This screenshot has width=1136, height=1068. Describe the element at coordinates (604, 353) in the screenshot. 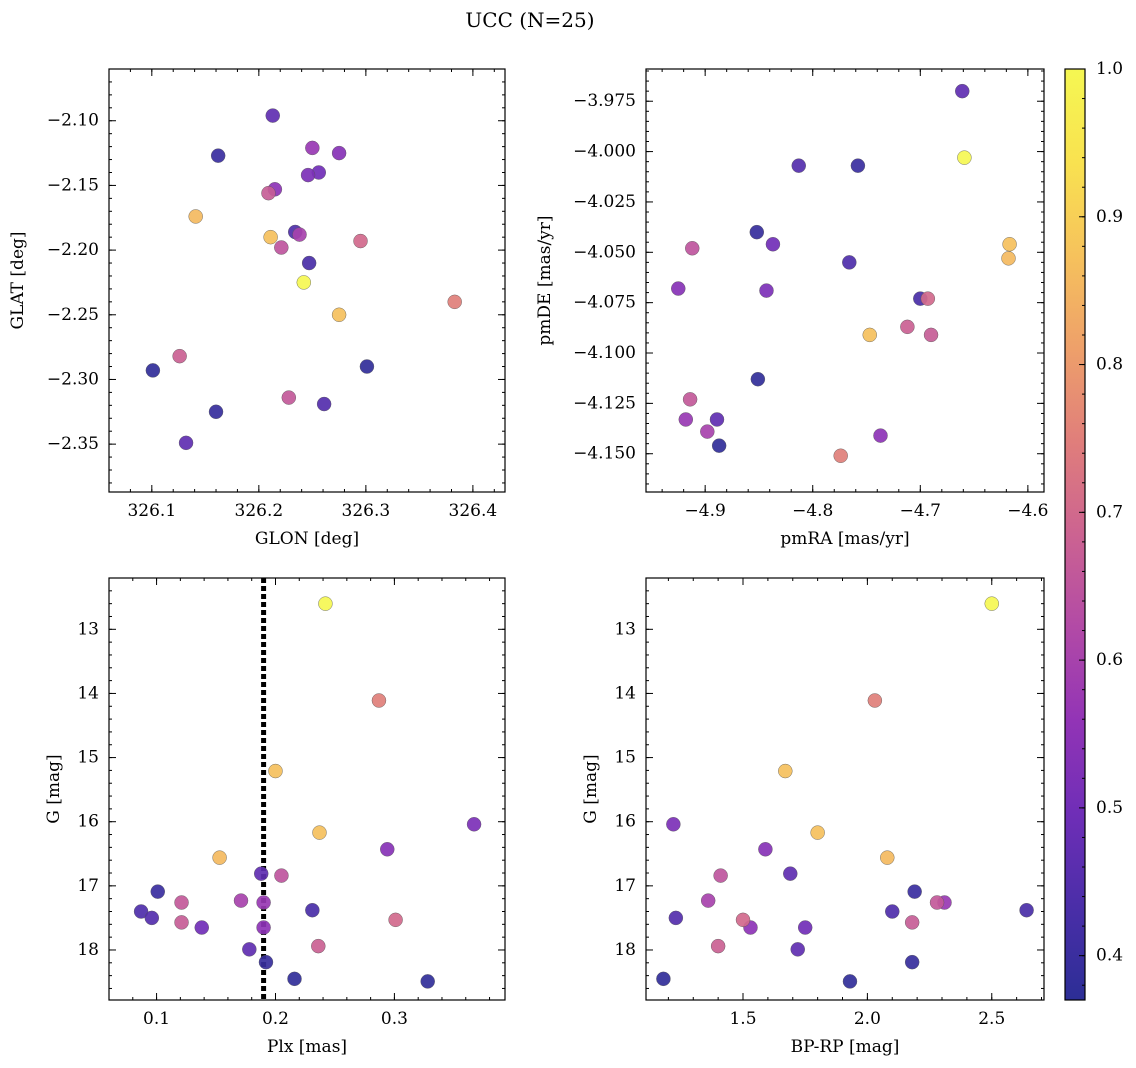

I see `y-tick-label: −4.100` at that location.